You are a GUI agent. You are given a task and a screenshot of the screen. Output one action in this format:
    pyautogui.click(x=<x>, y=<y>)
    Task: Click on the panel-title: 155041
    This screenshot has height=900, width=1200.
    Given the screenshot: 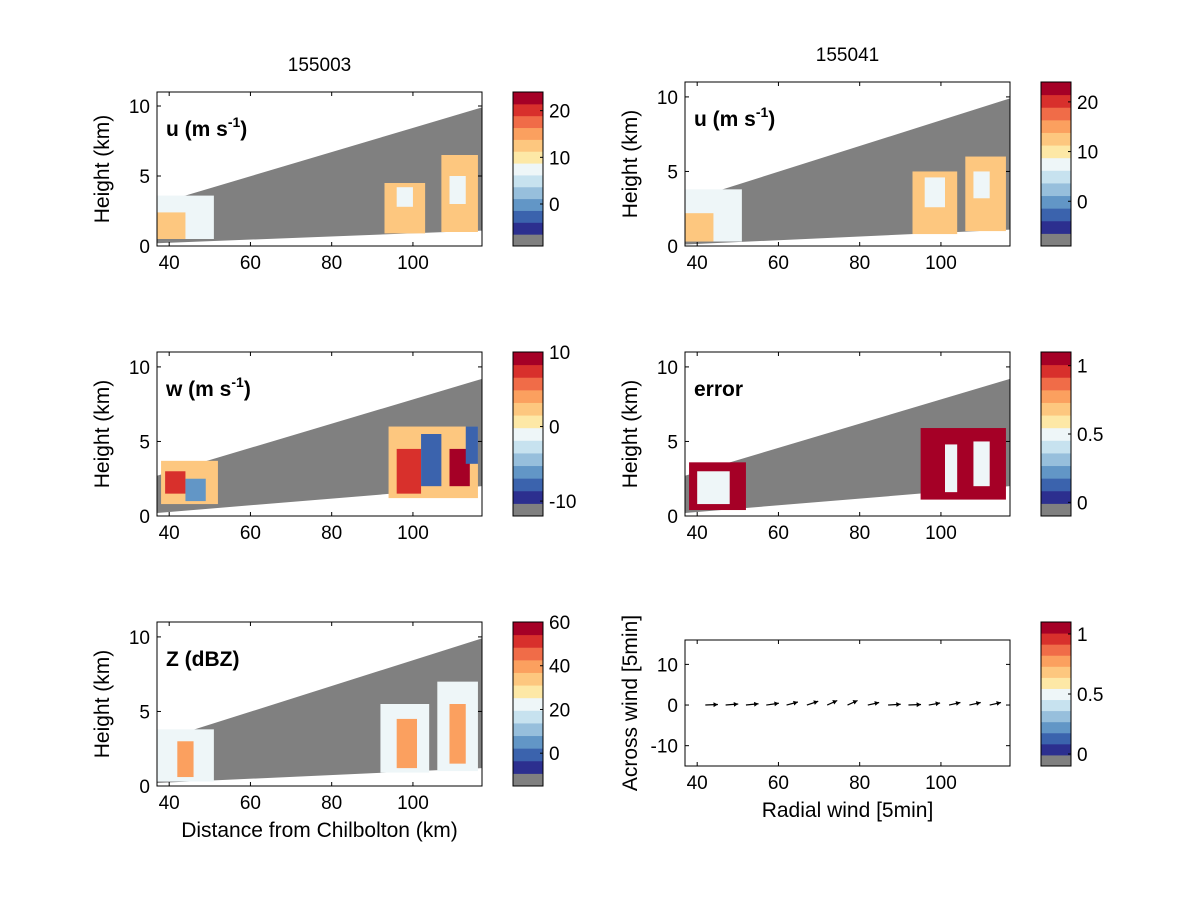 What is the action you would take?
    pyautogui.click(x=847, y=55)
    